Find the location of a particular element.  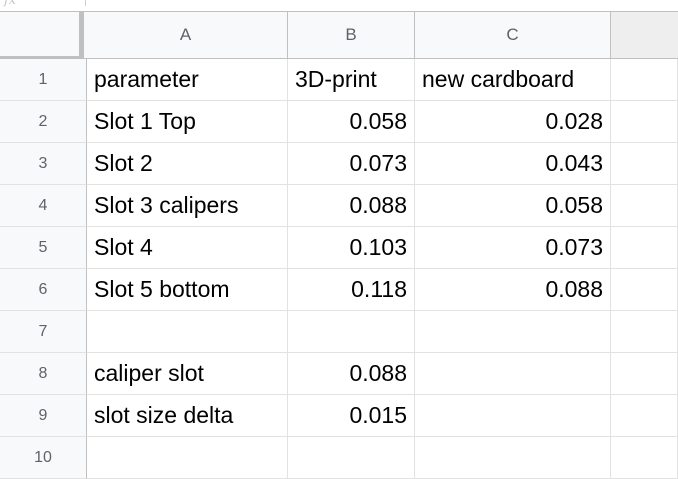

cell-d7 is located at coordinates (644, 332).